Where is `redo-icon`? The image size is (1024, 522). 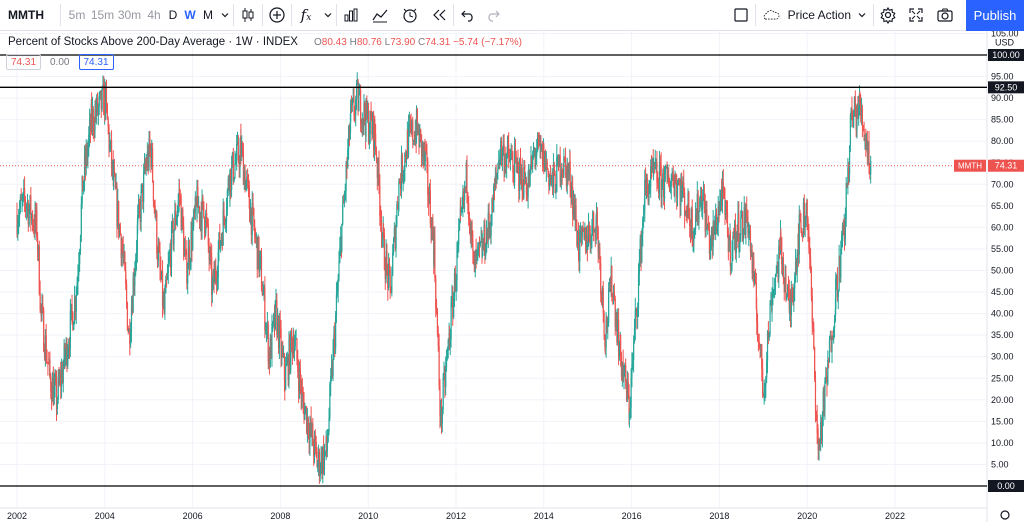 redo-icon is located at coordinates (493, 15).